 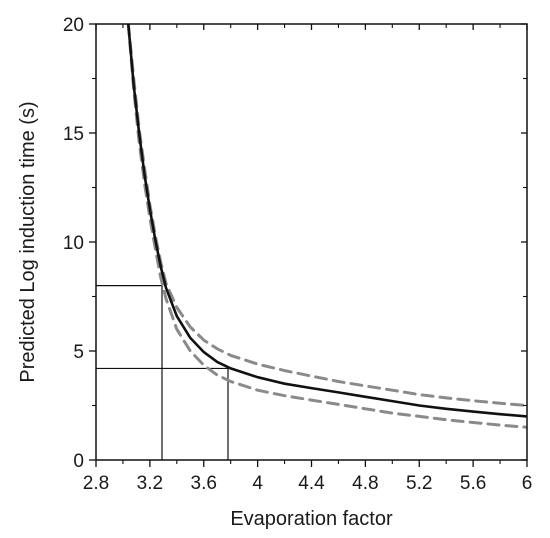 I want to click on y-tick-label: 10, so click(x=73, y=243).